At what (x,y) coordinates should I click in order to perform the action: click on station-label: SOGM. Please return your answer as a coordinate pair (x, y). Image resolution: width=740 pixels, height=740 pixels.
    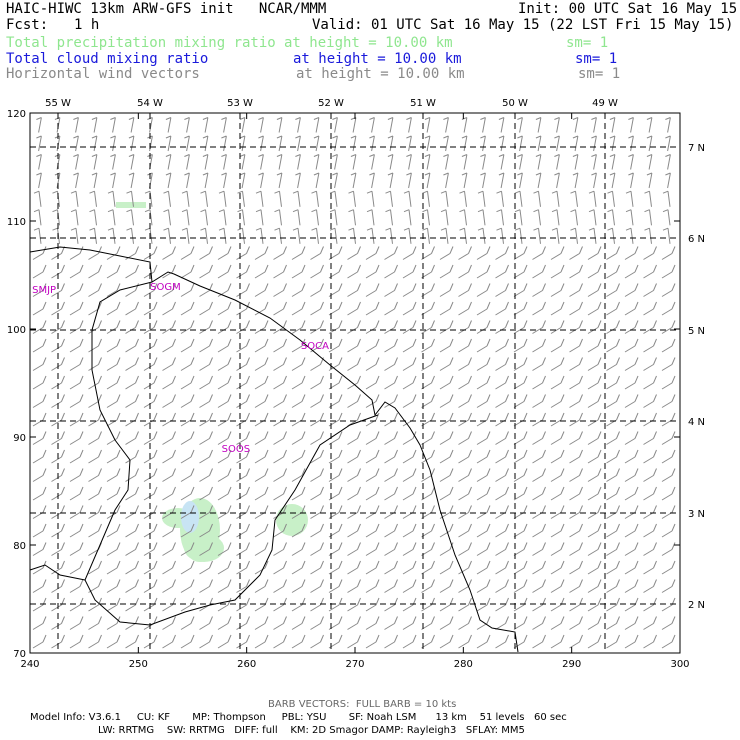
    Looking at the image, I should click on (165, 287).